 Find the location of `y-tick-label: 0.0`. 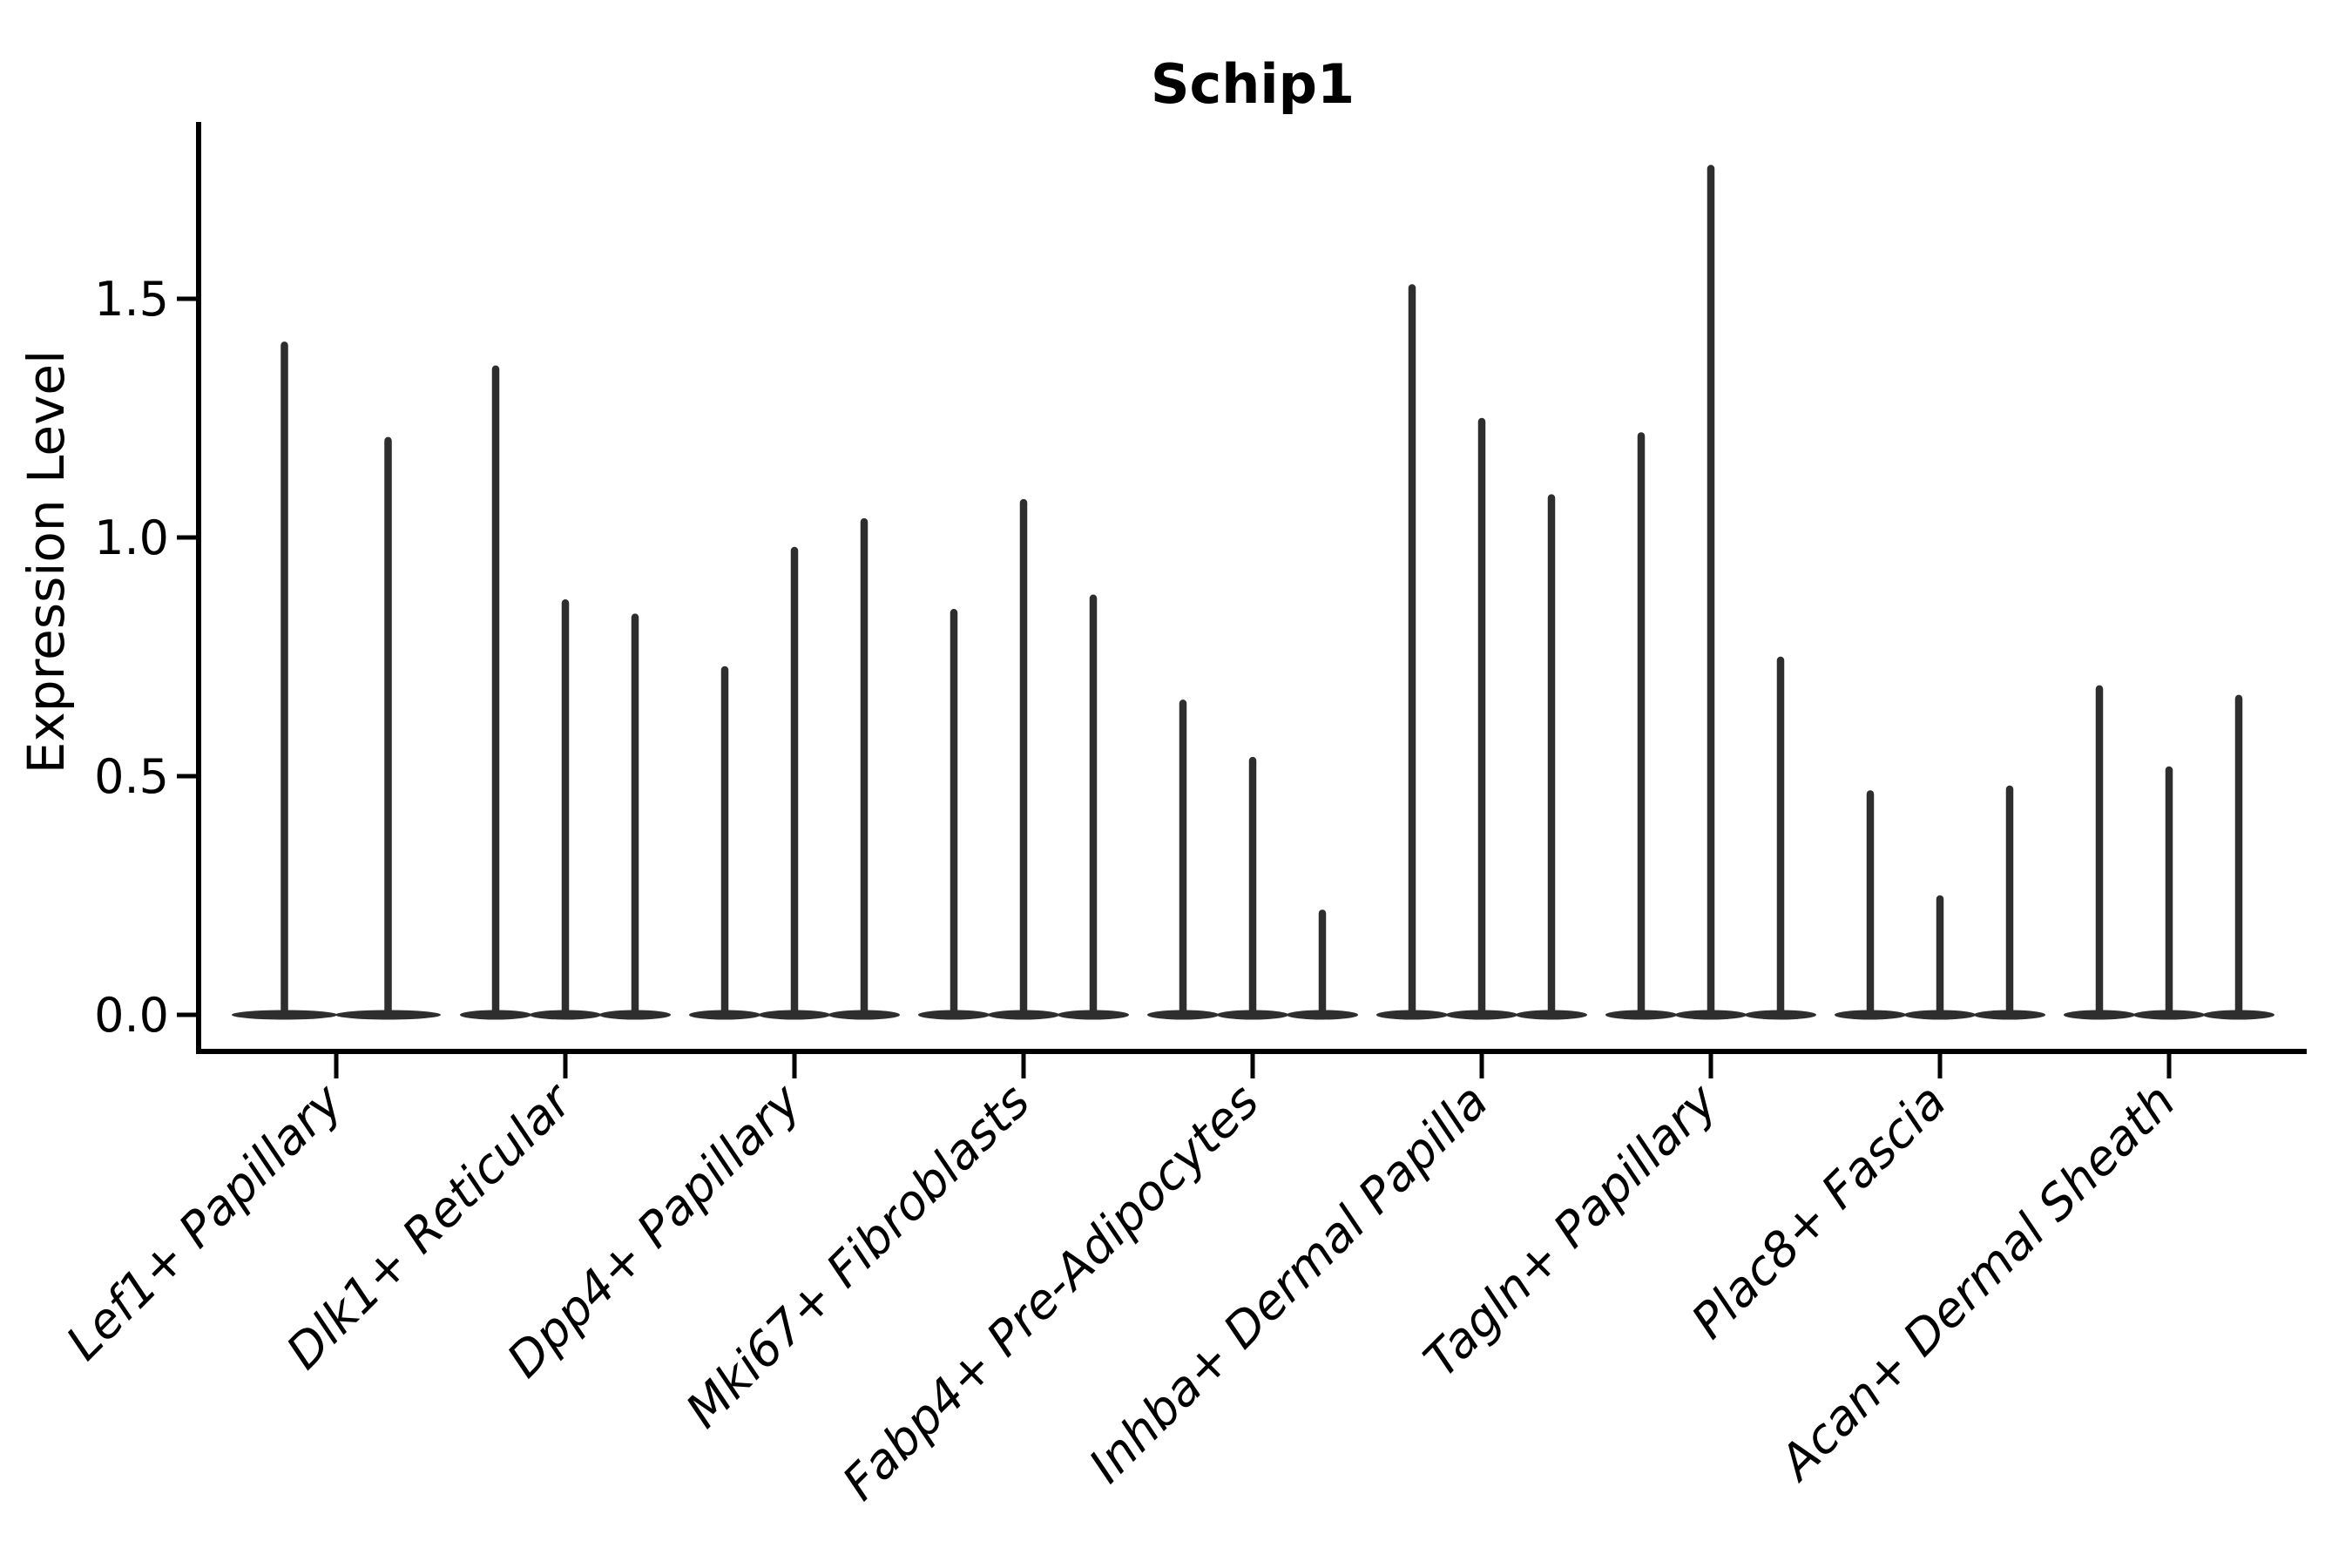

y-tick-label: 0.0 is located at coordinates (131, 1015).